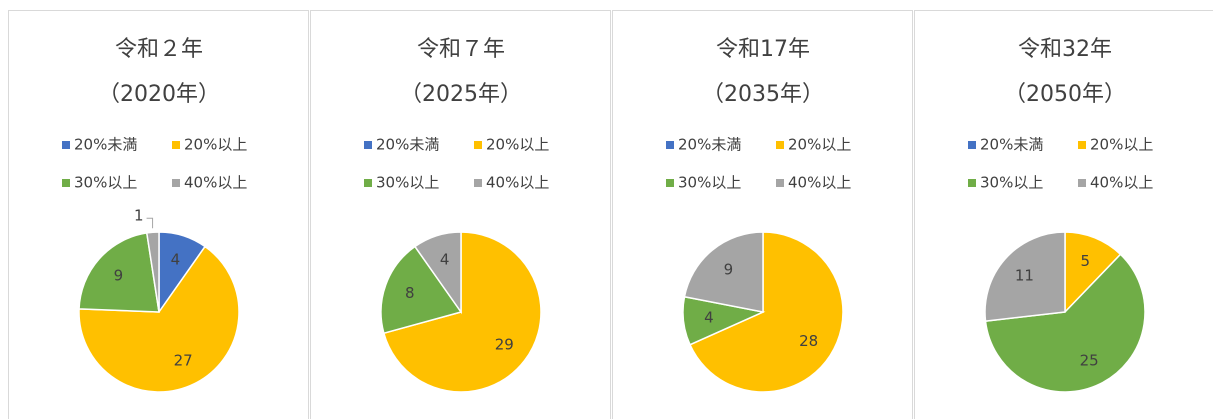 The height and width of the screenshot is (419, 1213). Describe the element at coordinates (1089, 360) in the screenshot. I see `value-label: 25` at that location.